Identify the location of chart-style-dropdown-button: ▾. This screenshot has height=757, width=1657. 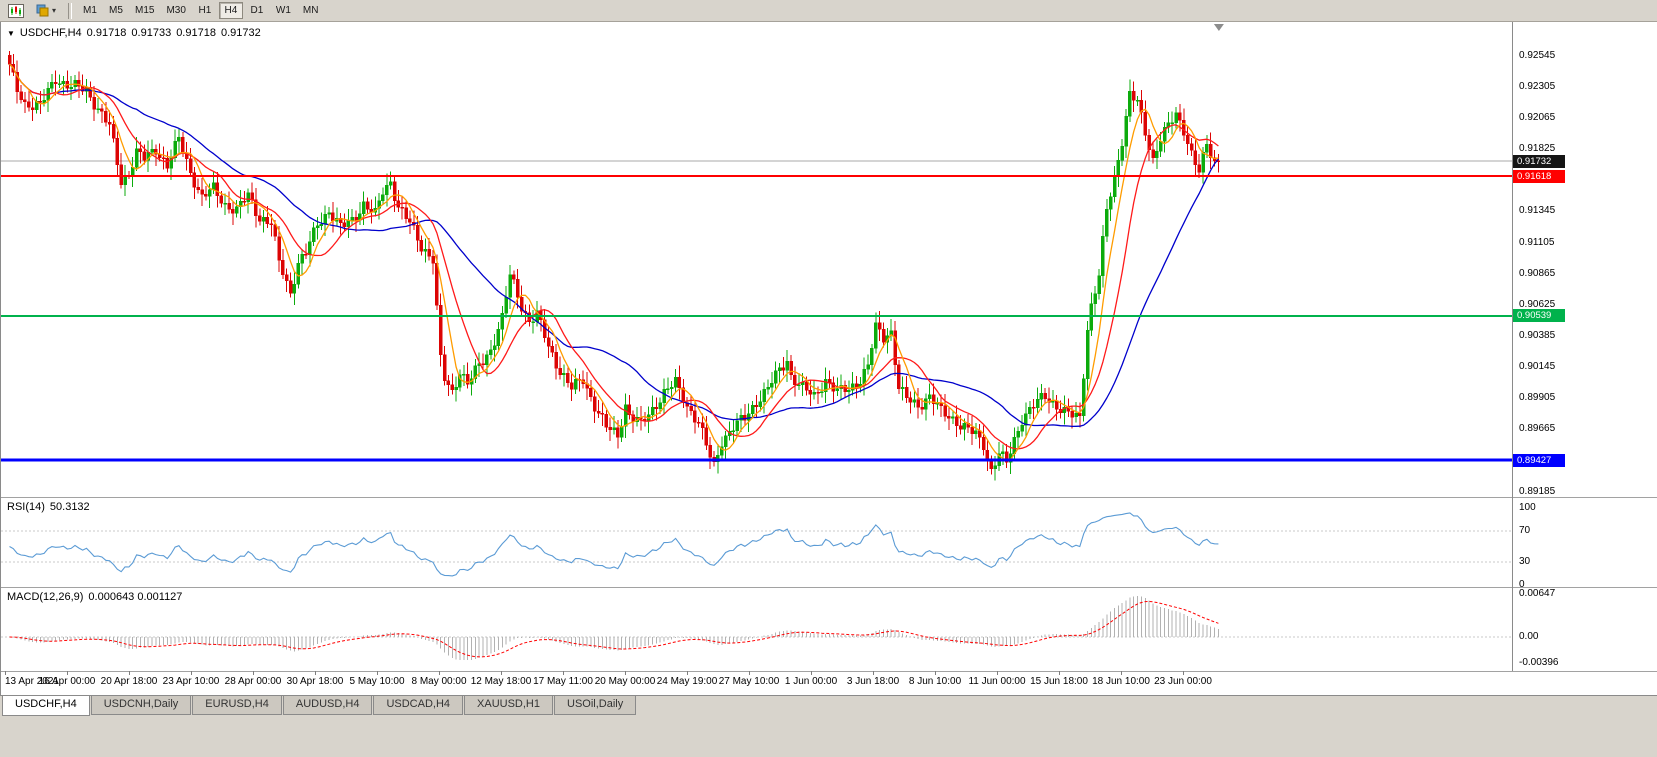
(46, 11).